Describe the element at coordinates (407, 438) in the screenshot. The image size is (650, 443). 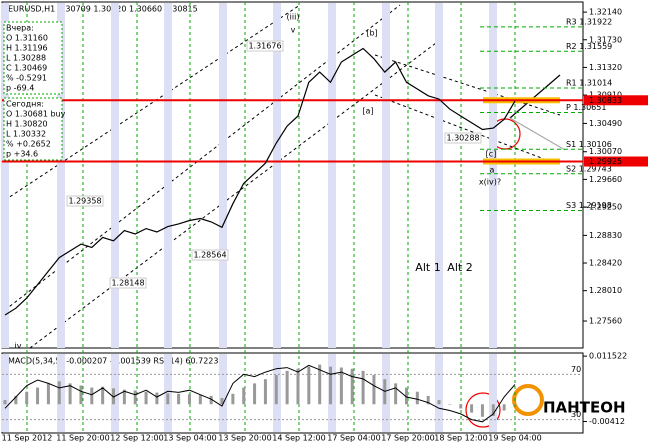
I see `x-tick-label: 17 Sep 20:00` at that location.